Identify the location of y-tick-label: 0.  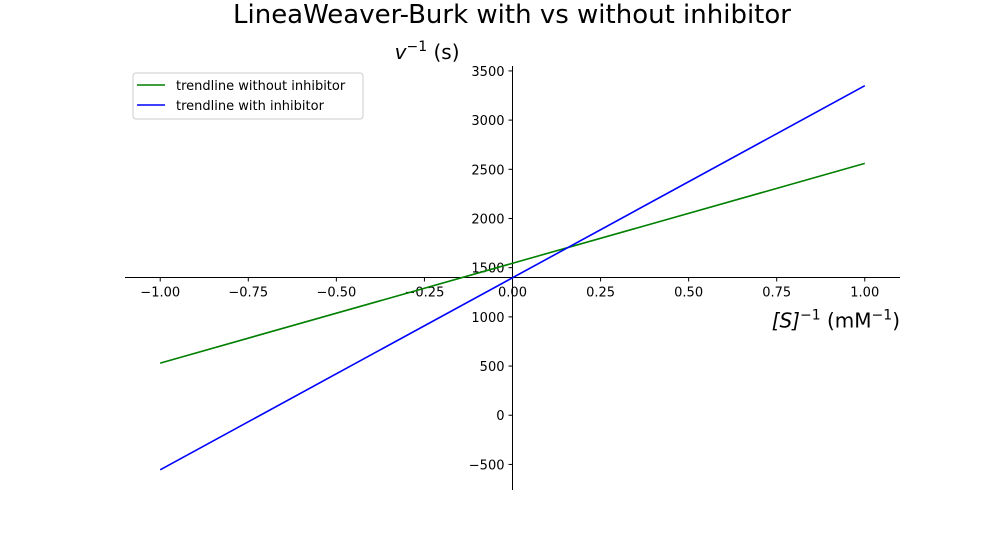
(500, 416).